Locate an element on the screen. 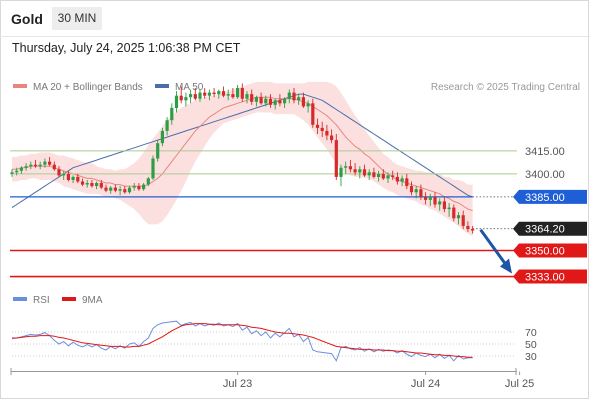 The image size is (590, 400). timestamp: Thursday, July 24, 2025 1:06:38 PM CET is located at coordinates (126, 48).